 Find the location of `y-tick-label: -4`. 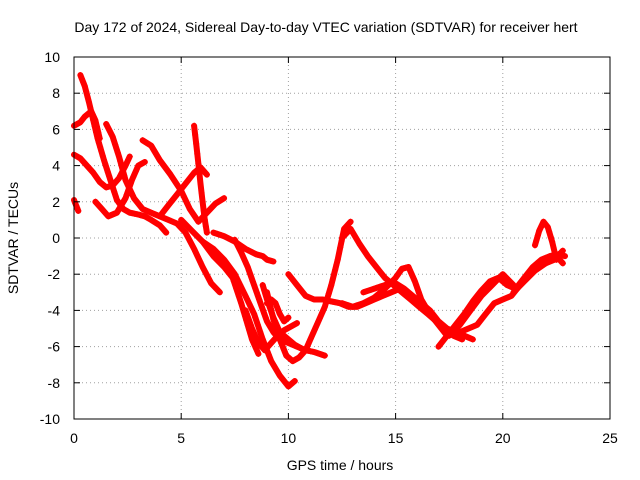

y-tick-label: -4 is located at coordinates (54, 310).